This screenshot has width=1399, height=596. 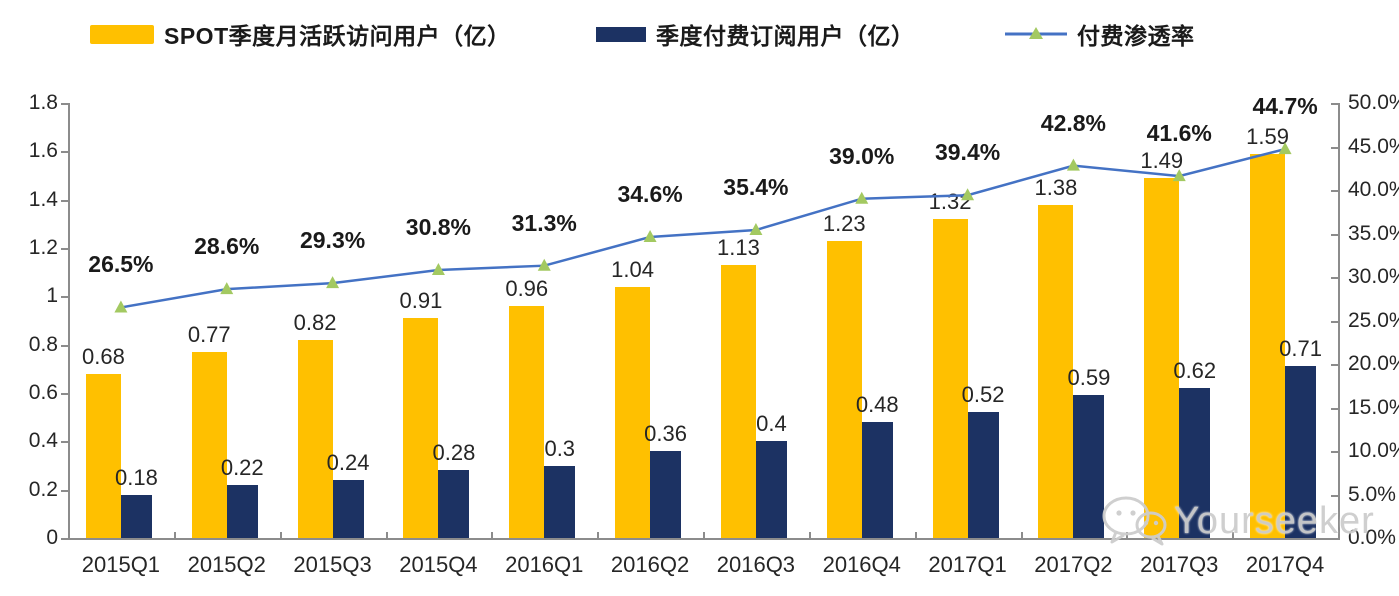 What do you see at coordinates (1373, 407) in the screenshot?
I see `right-axis-tick-label: 15.0%` at bounding box center [1373, 407].